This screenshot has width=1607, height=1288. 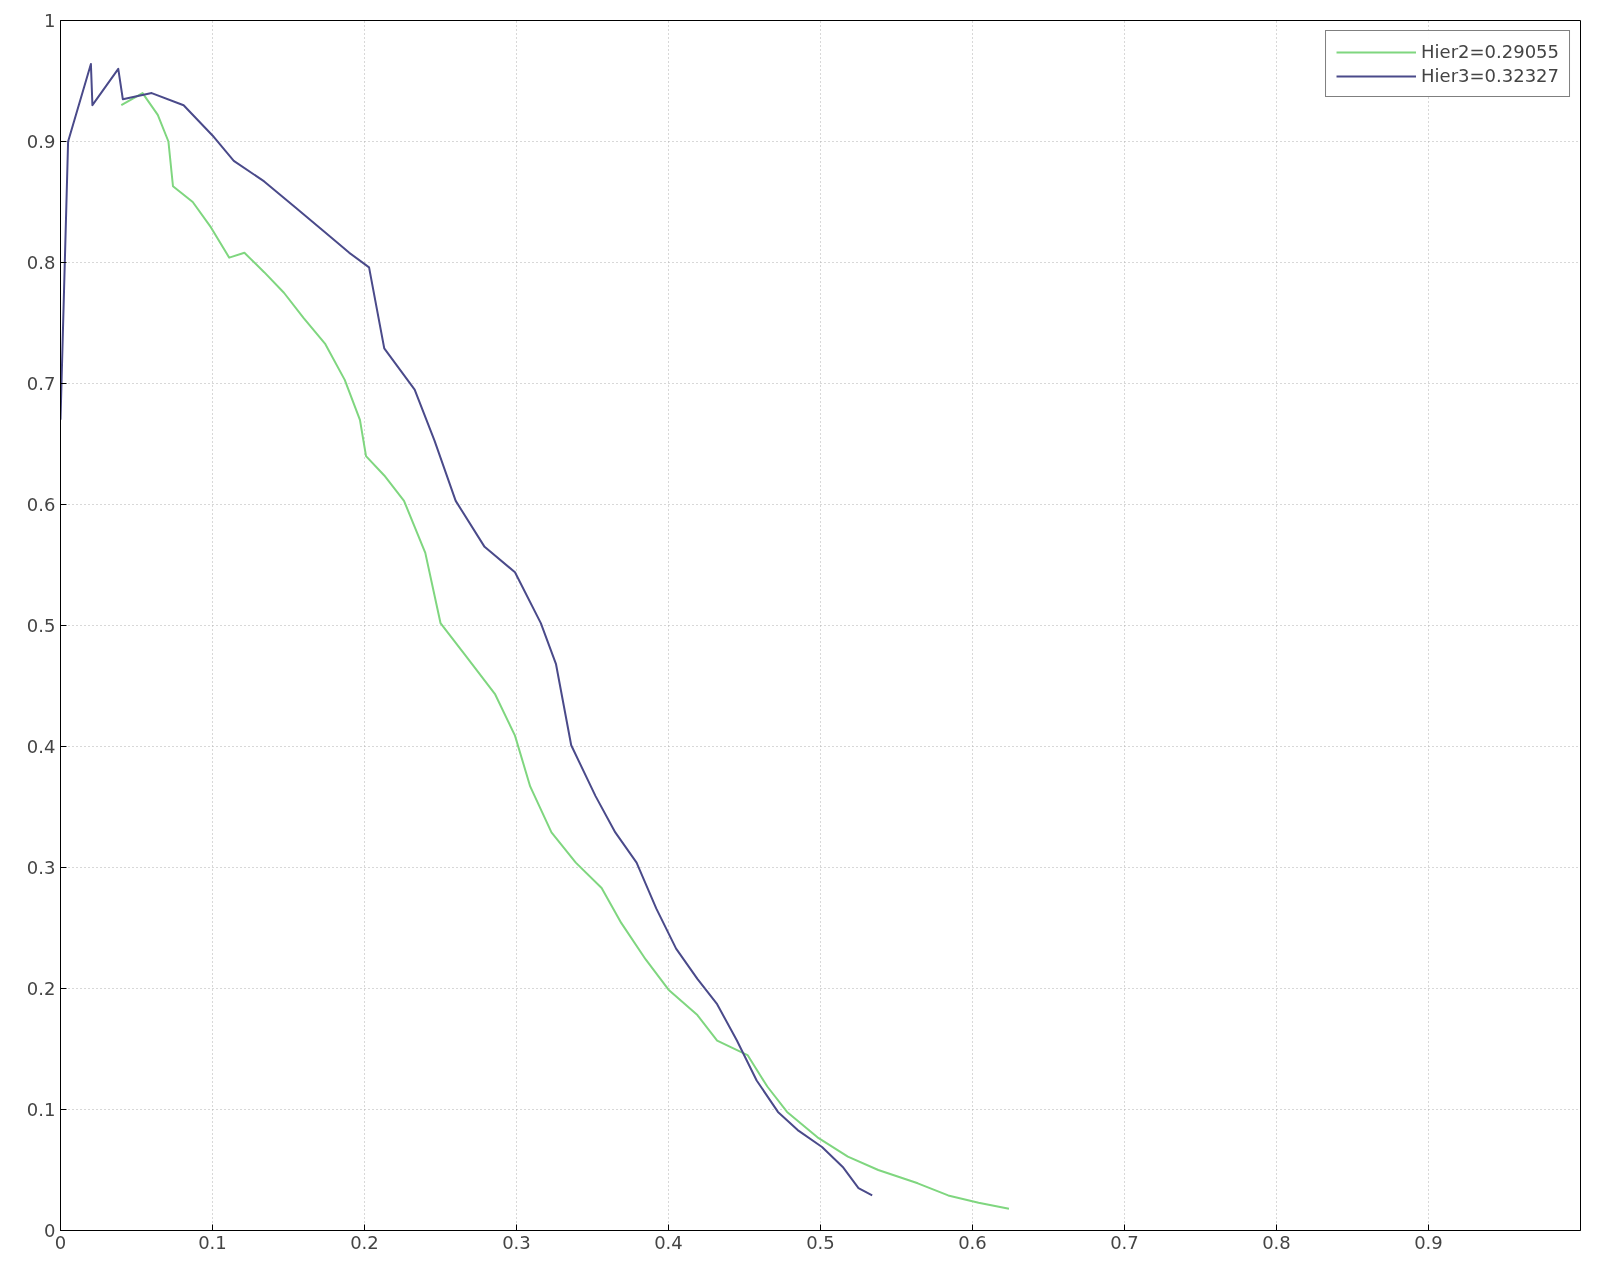 I want to click on y-tick-label: 0.5, so click(x=41, y=625).